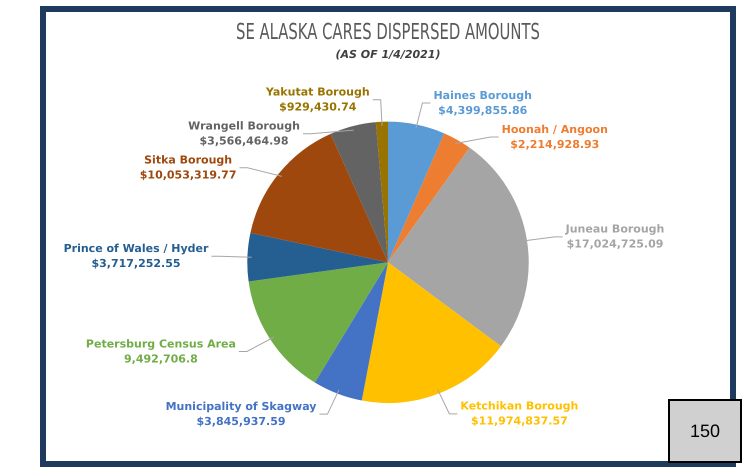  What do you see at coordinates (241, 407) in the screenshot?
I see `slice-label: Municipality of Skagway` at bounding box center [241, 407].